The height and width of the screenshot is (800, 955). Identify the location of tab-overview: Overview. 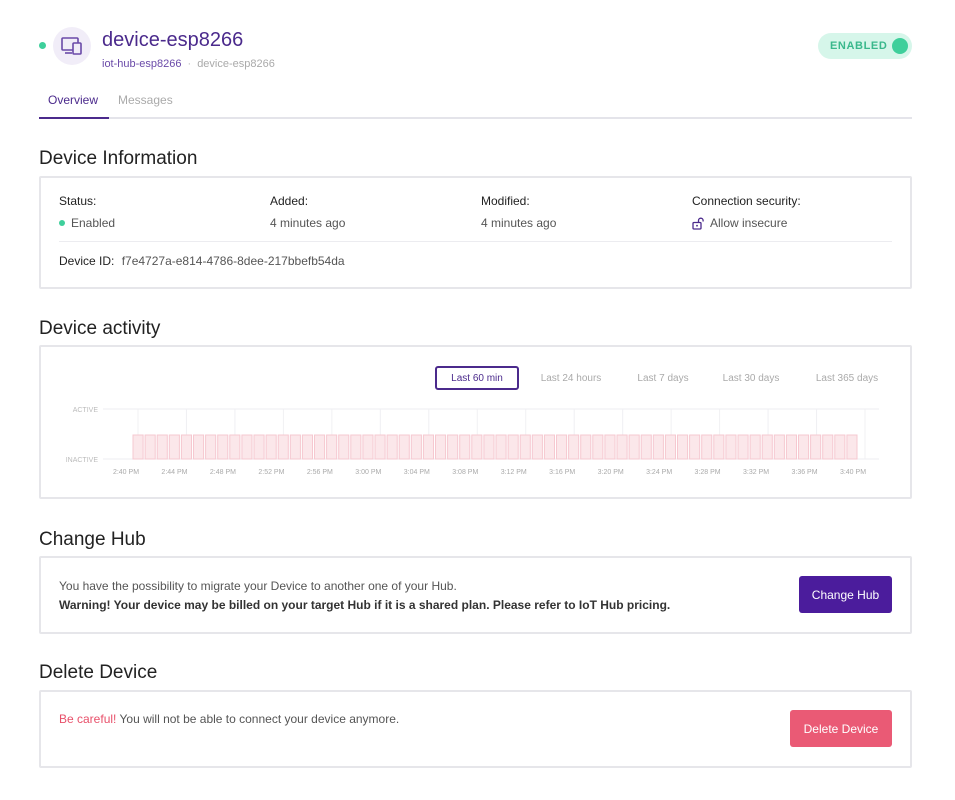
(73, 100).